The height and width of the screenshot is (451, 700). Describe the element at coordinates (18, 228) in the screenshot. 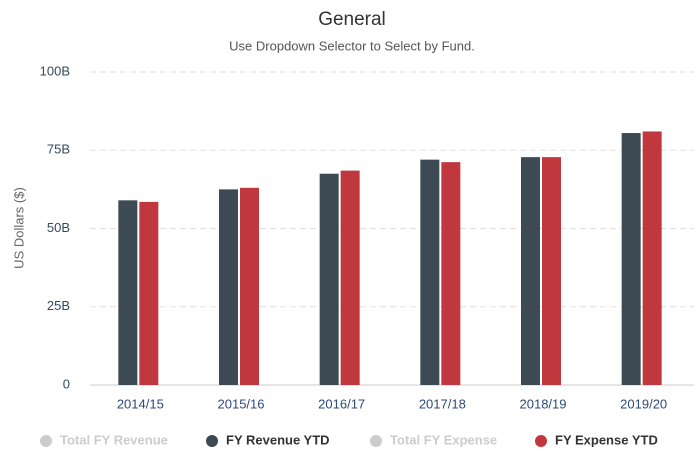

I see `y-axis-label: US Dollars ($)` at that location.